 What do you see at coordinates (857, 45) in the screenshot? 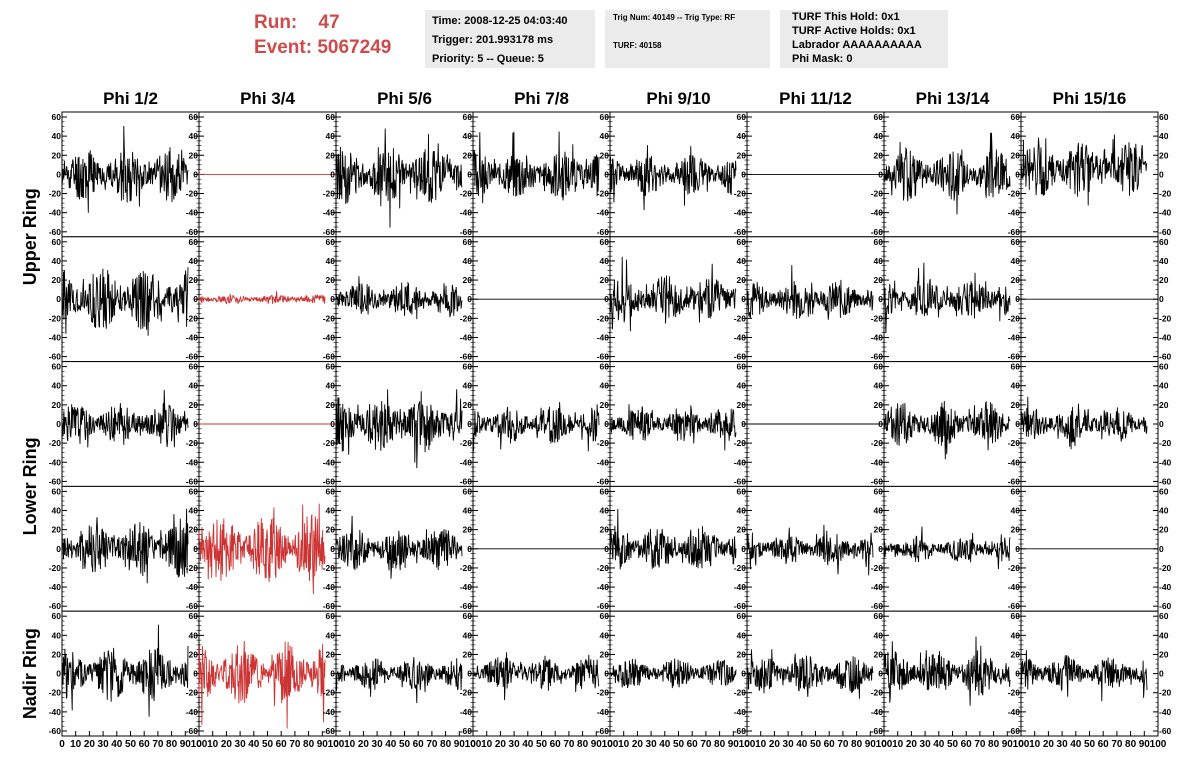
I see `labrador-line: Labrador AAAAAAAAAA` at bounding box center [857, 45].